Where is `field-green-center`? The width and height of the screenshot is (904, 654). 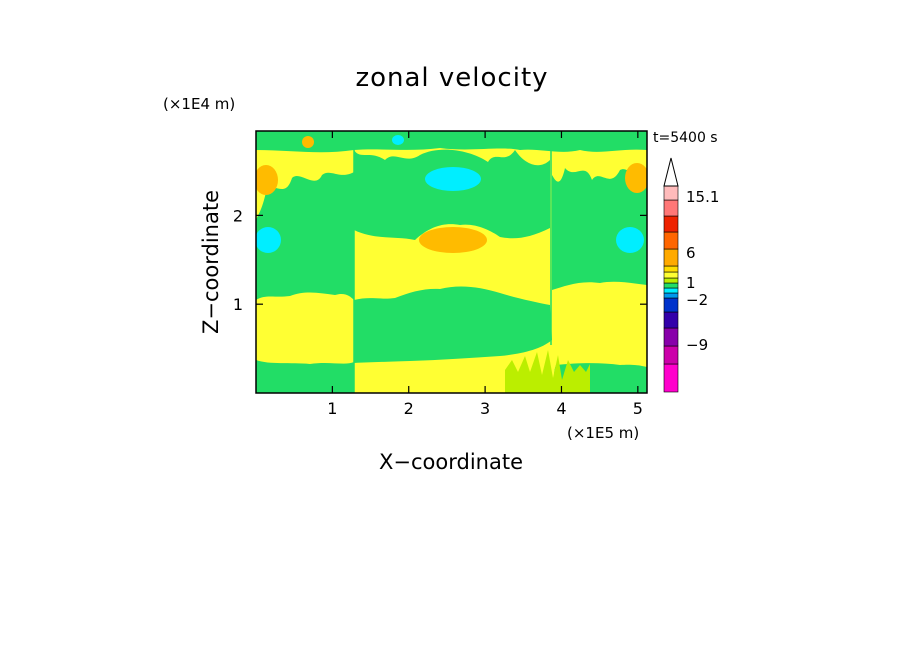
field-green-center is located at coordinates (453, 324).